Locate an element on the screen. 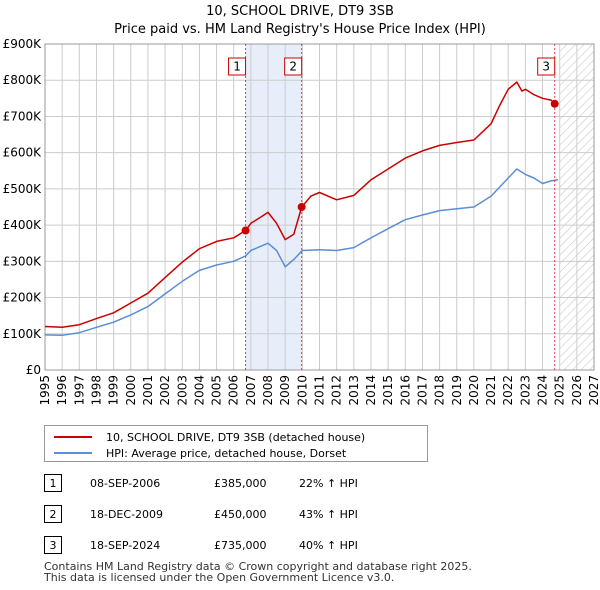 This screenshot has height=590, width=600. x-tick-label: 2011 is located at coordinates (320, 390).